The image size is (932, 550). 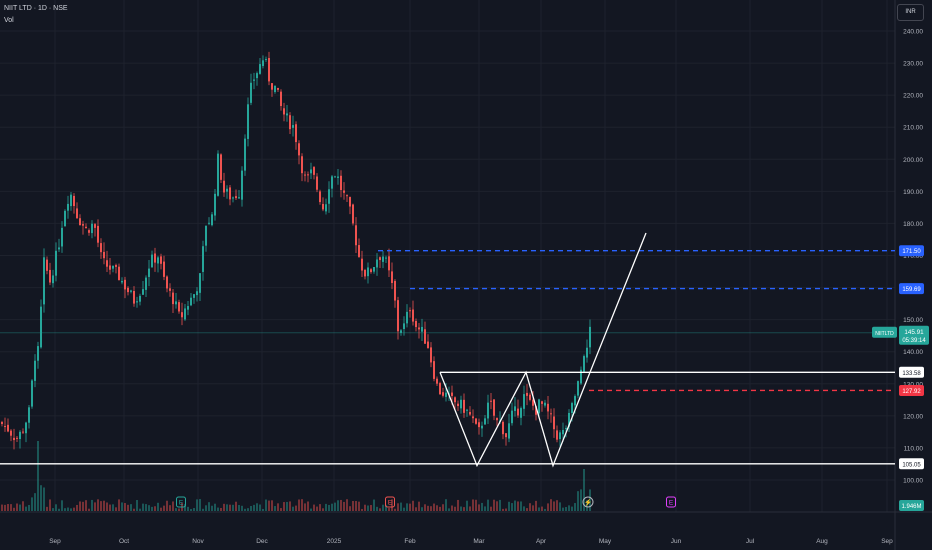 What do you see at coordinates (911, 252) in the screenshot?
I see `svg-text: 171.50` at bounding box center [911, 252].